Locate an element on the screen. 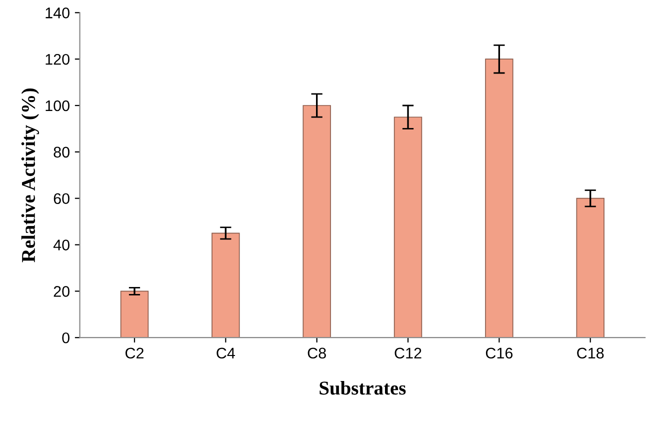  y-tick-label: 100 is located at coordinates (58, 106).